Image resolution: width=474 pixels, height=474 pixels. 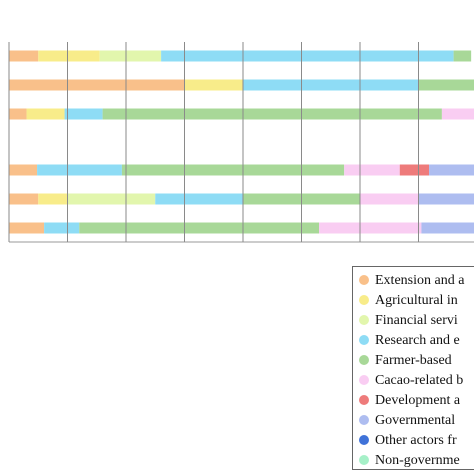 I want to click on legend-item: Other actors fr, so click(x=408, y=441).